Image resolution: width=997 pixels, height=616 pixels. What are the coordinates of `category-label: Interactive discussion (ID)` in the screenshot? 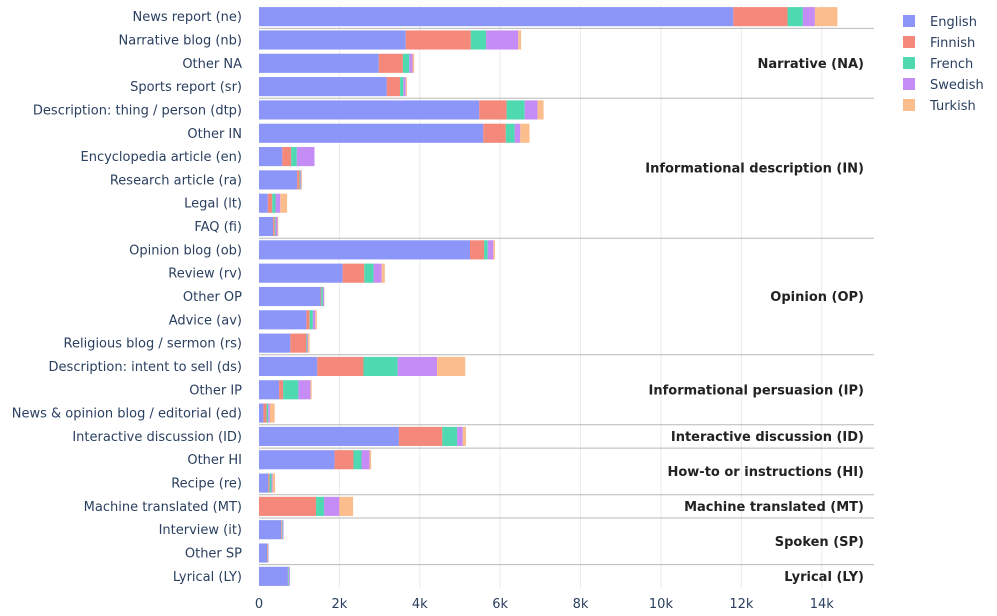 It's located at (157, 437).